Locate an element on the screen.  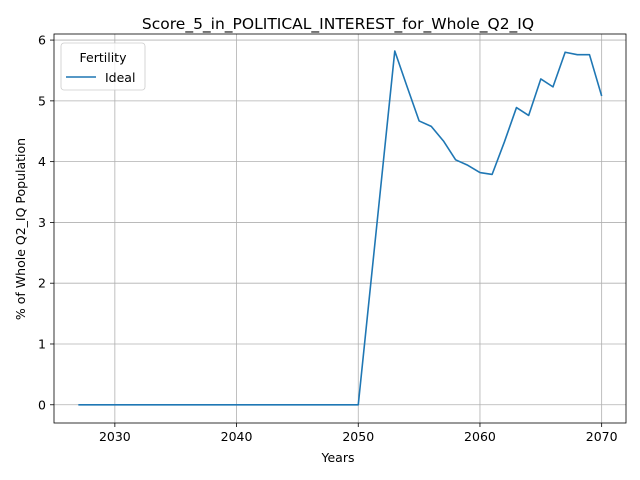
y-tick-label: 4 is located at coordinates (42, 161).